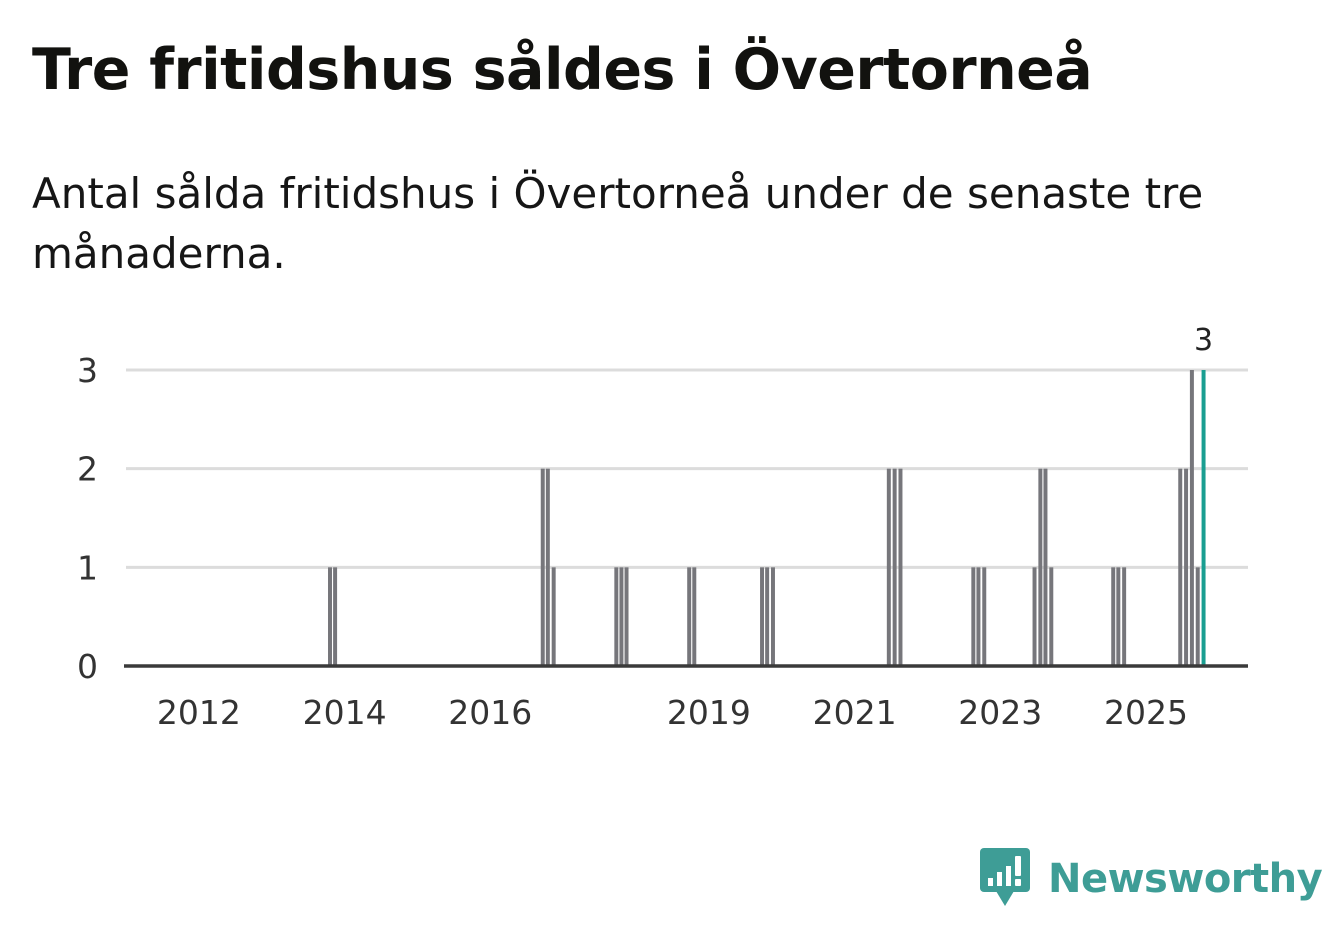  Describe the element at coordinates (1203, 340) in the screenshot. I see `bar-value-label: 3` at that location.